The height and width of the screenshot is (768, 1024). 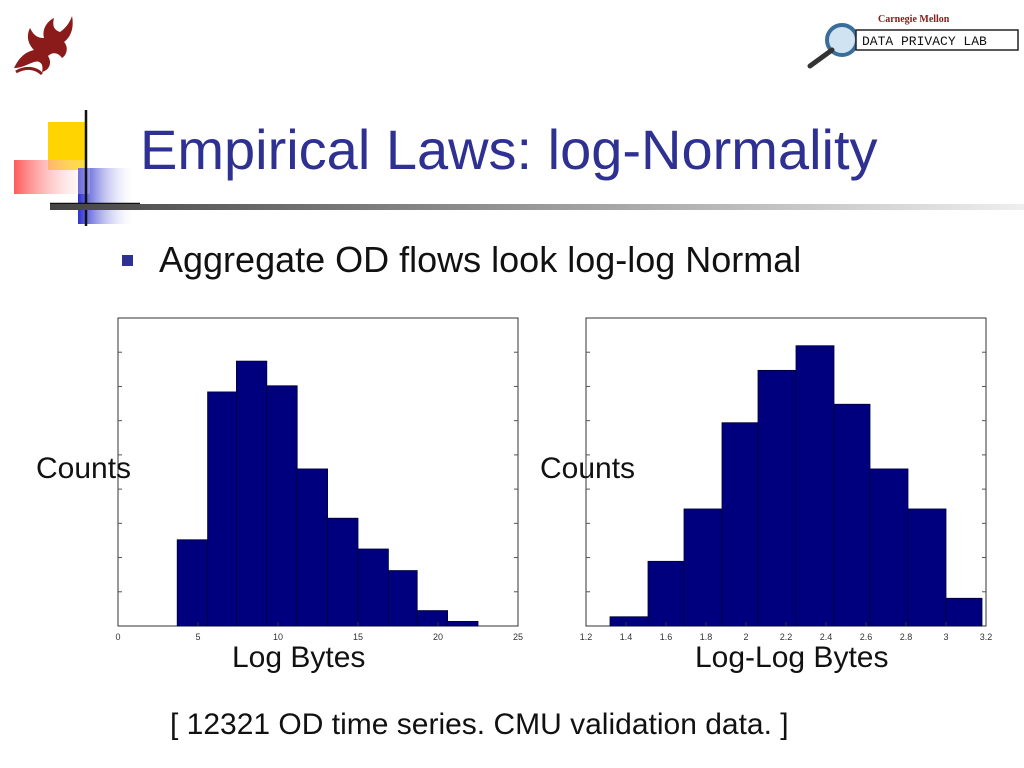 I want to click on bullet-text: Aggregate OD flows look log-log Normal, so click(x=480, y=259).